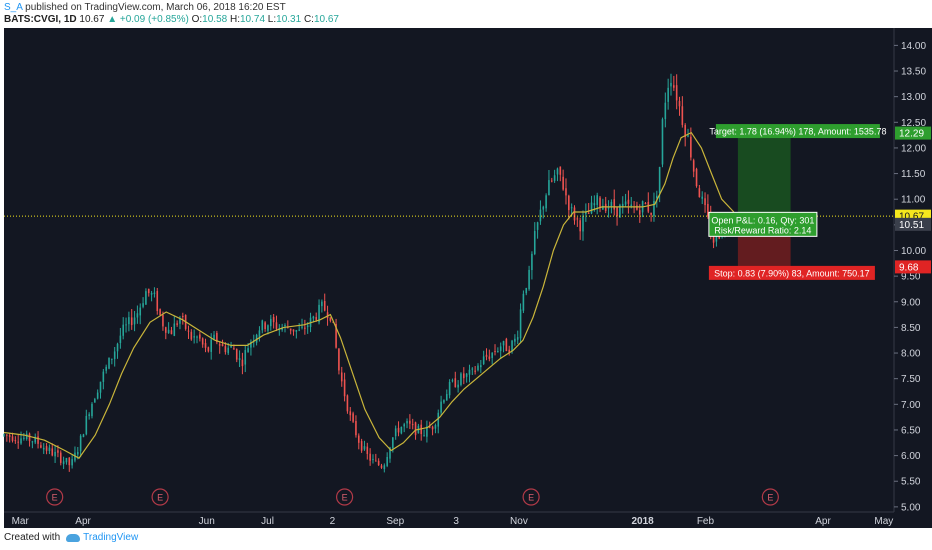 The height and width of the screenshot is (550, 932). Describe the element at coordinates (92, 19) in the screenshot. I see `last-price: 10.67` at that location.